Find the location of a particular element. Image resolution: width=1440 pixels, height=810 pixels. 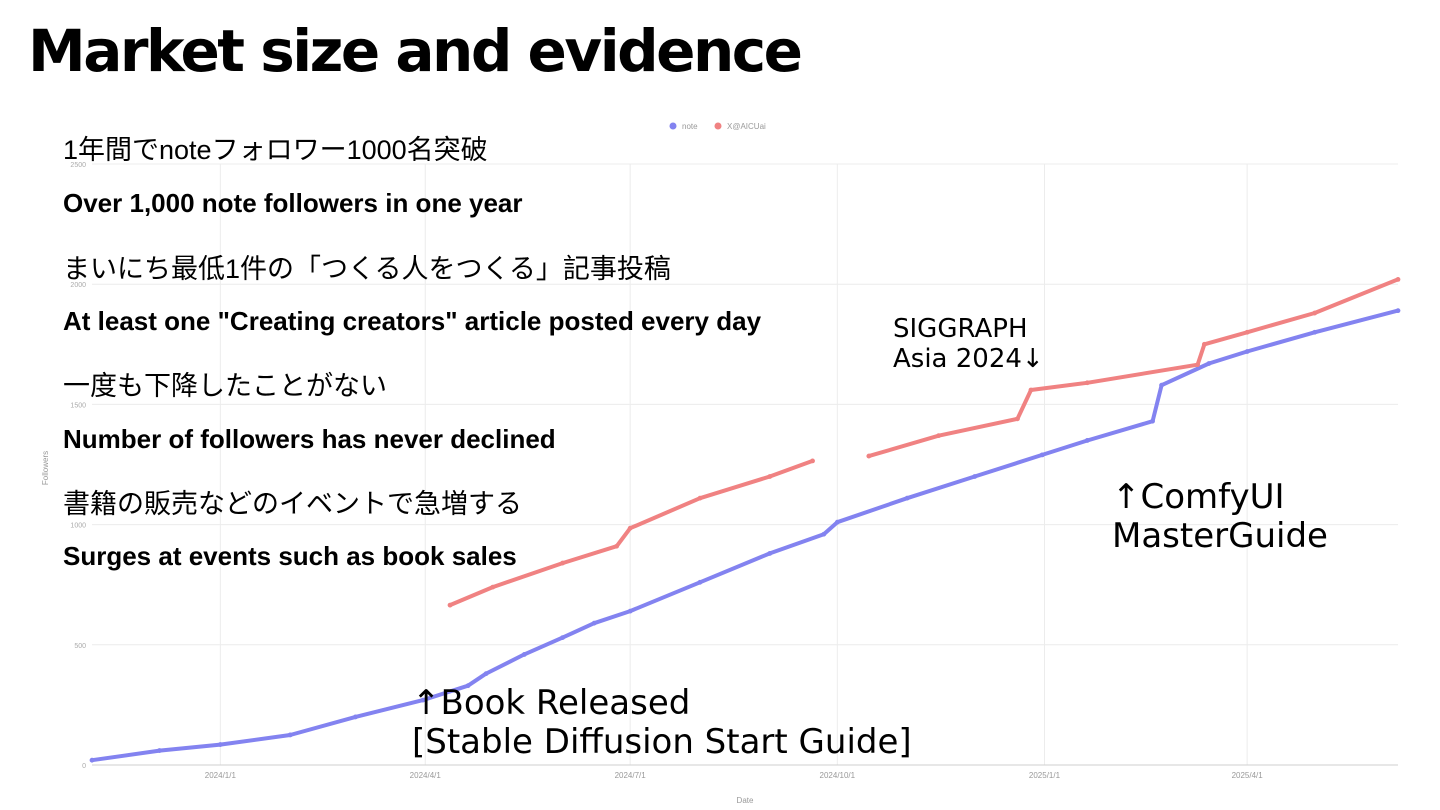

annotation-siggraph-line2: Asia 2024↓ is located at coordinates (968, 358).